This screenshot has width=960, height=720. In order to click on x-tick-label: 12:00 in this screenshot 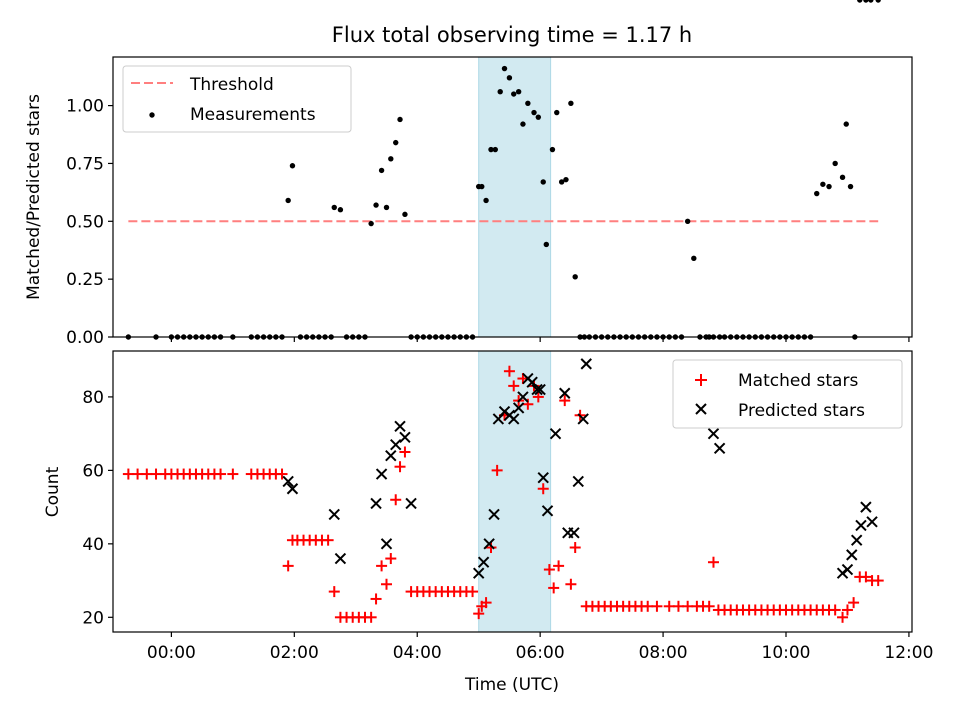, I will do `click(908, 653)`.